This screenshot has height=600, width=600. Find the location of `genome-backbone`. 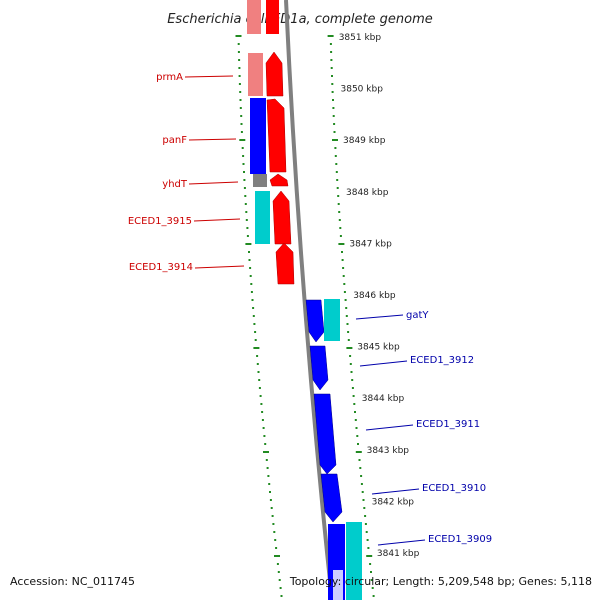

genome-backbone is located at coordinates (309, 300).